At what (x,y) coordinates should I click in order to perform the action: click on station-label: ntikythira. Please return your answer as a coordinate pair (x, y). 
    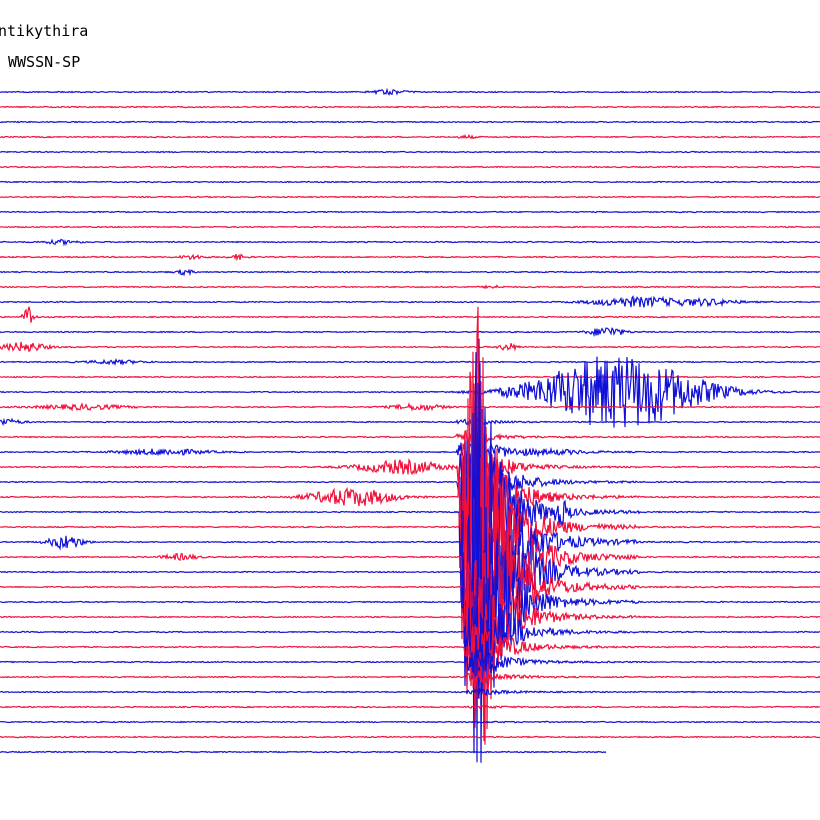
    Looking at the image, I should click on (44, 31).